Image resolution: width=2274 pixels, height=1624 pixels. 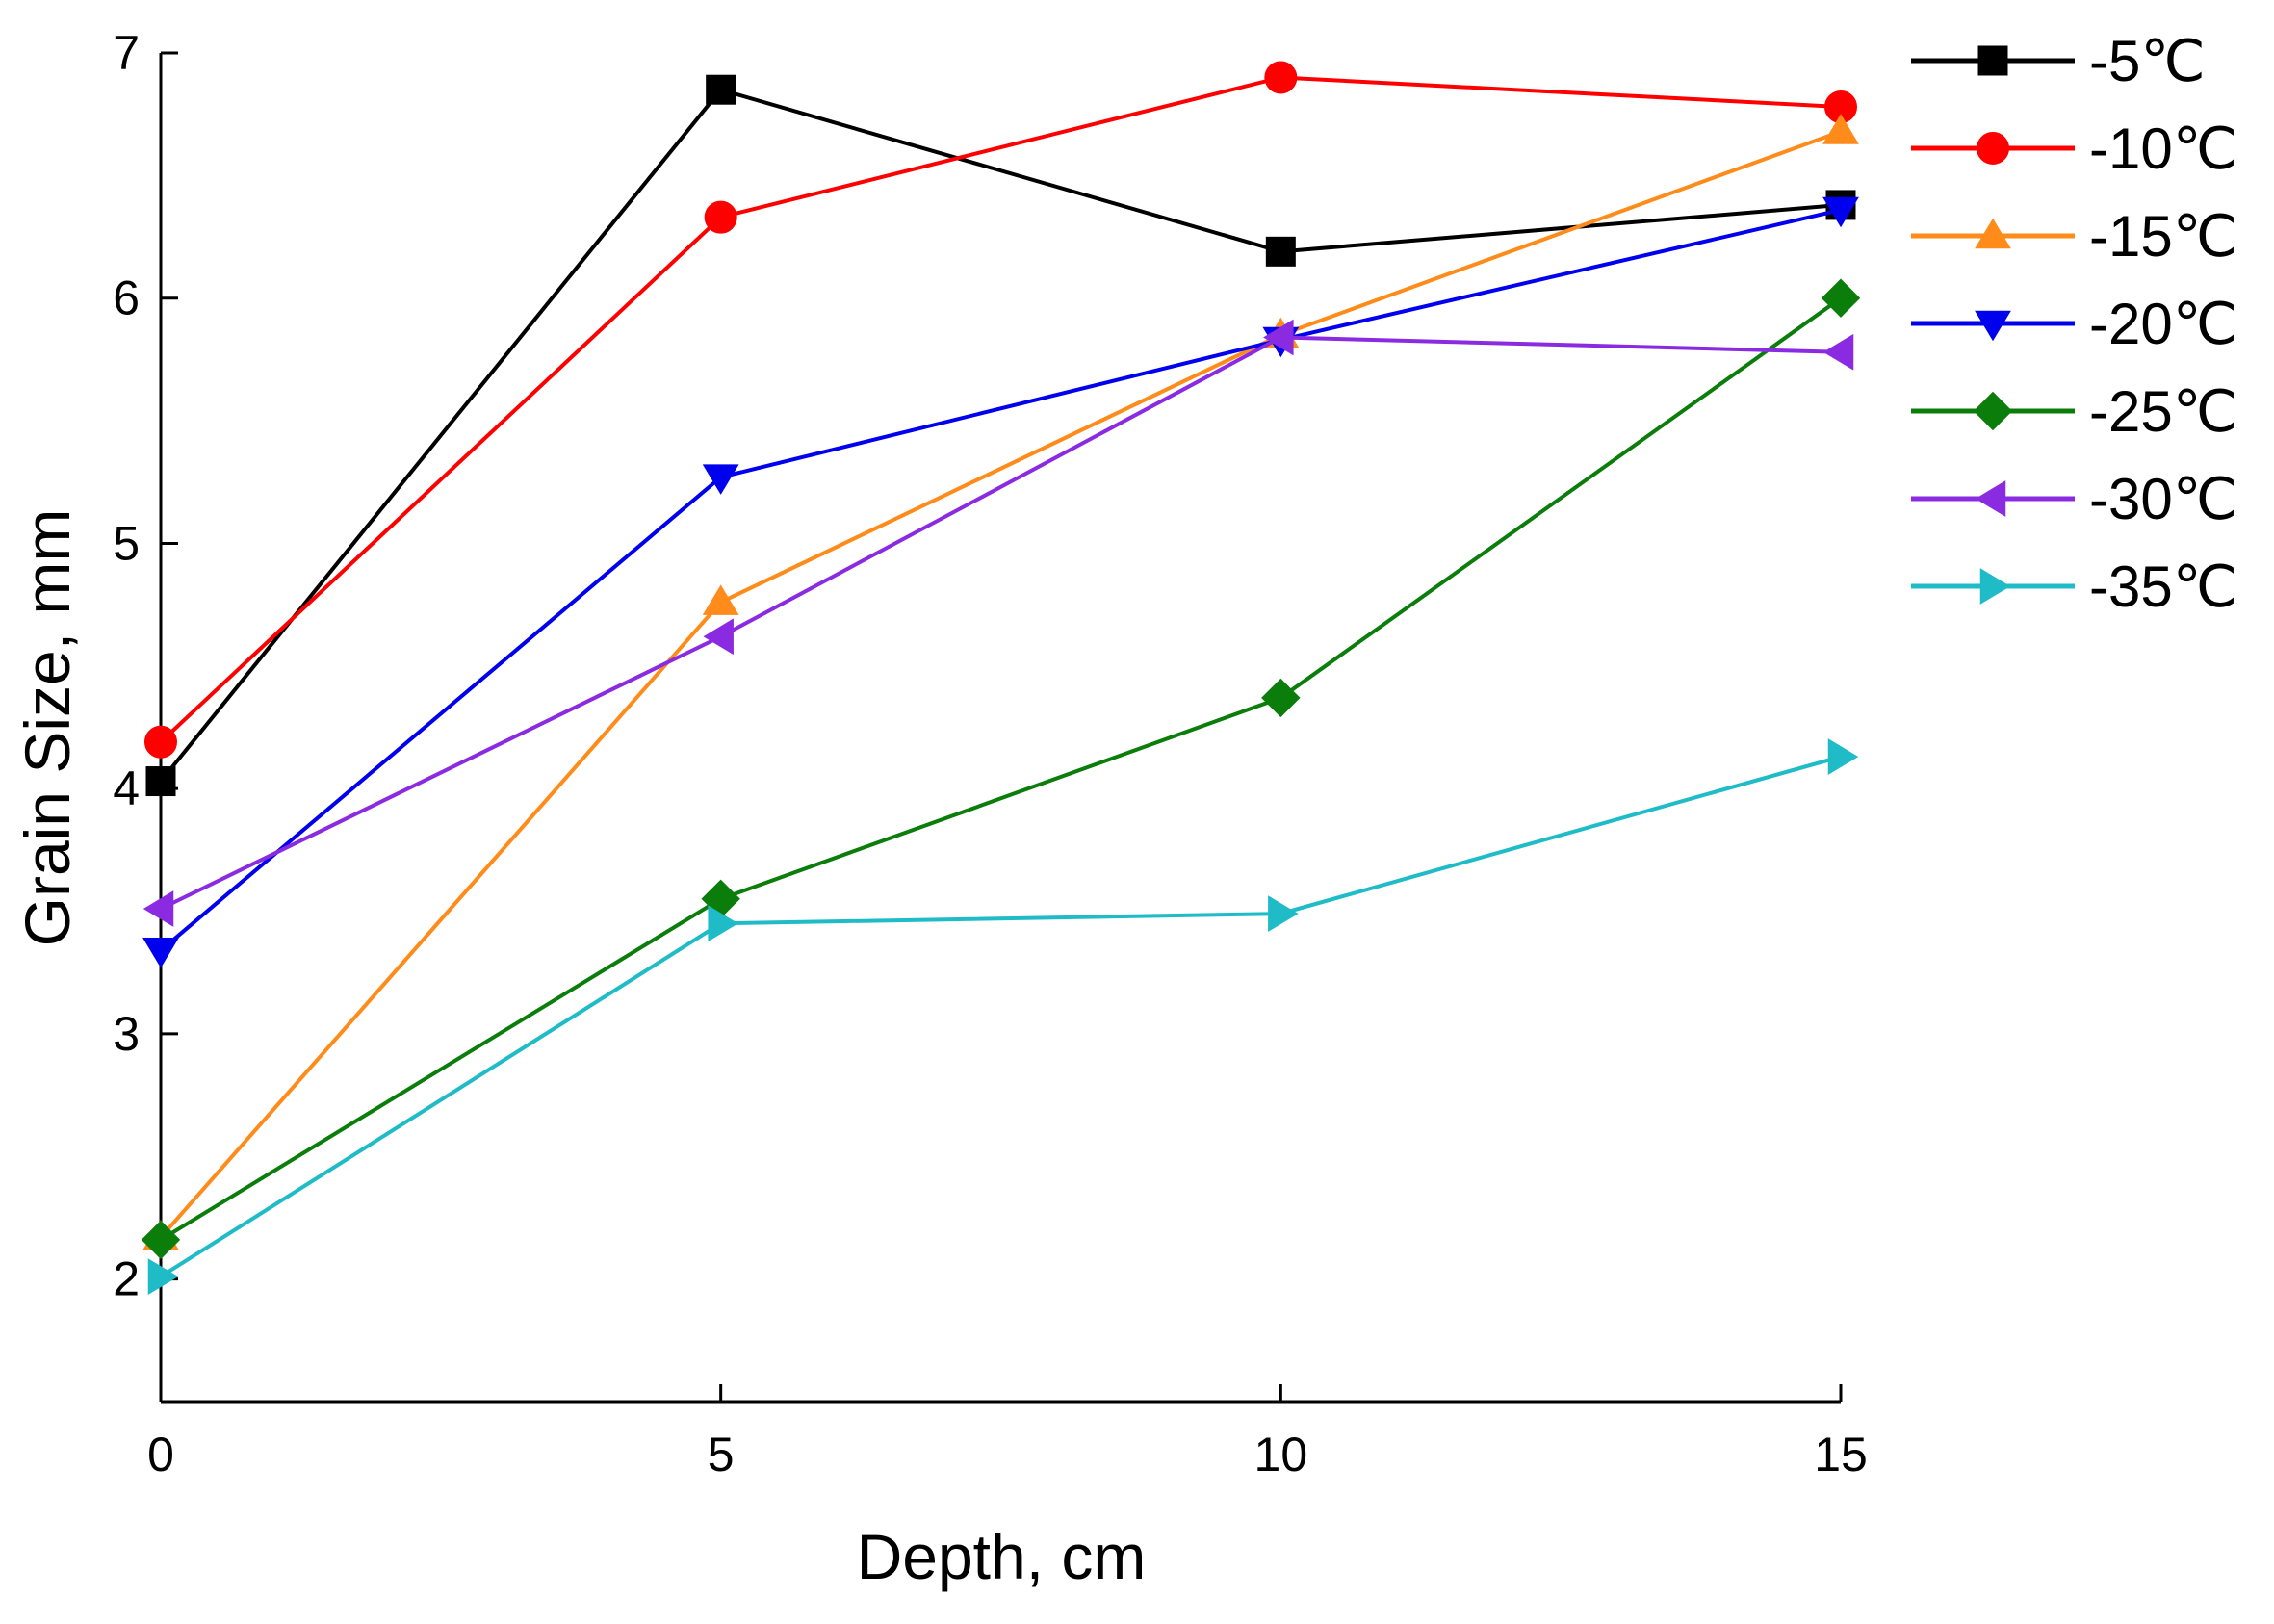 What do you see at coordinates (2163, 148) in the screenshot?
I see `legend-label: -10℃` at bounding box center [2163, 148].